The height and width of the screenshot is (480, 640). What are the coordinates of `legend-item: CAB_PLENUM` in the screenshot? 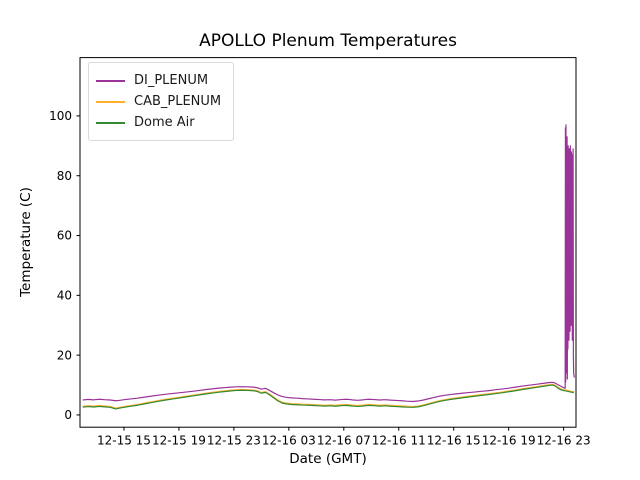 It's located at (160, 101).